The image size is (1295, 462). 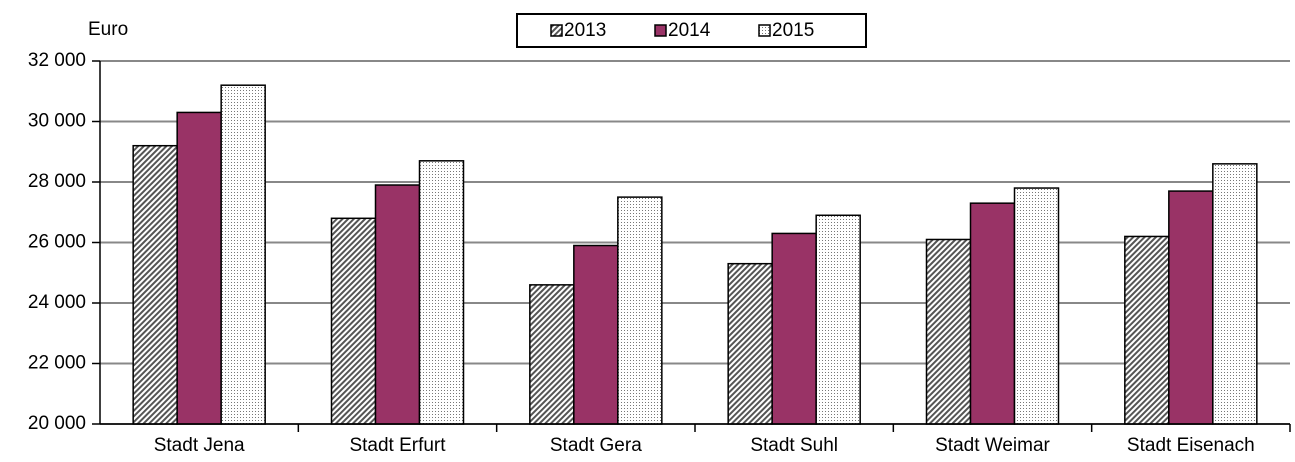 What do you see at coordinates (57, 363) in the screenshot?
I see `y-tick-label: 22 000` at bounding box center [57, 363].